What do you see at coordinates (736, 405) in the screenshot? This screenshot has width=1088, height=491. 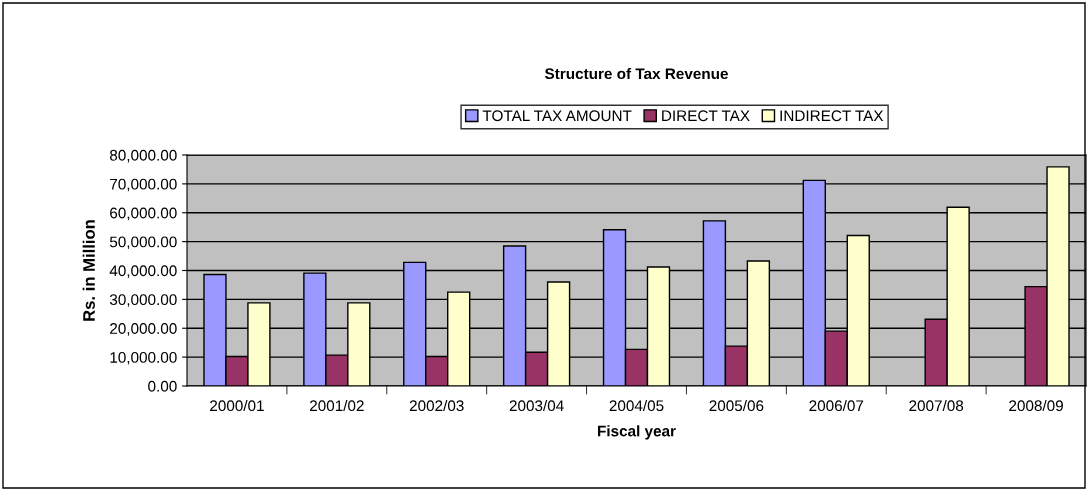 I see `x-tick-label: 2005/06` at bounding box center [736, 405].